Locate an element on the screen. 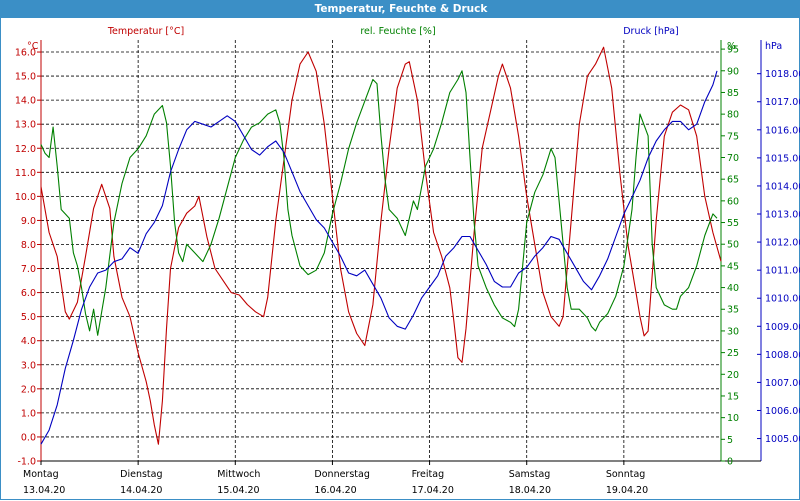  legend-label: Druck [hPa] is located at coordinates (651, 31).